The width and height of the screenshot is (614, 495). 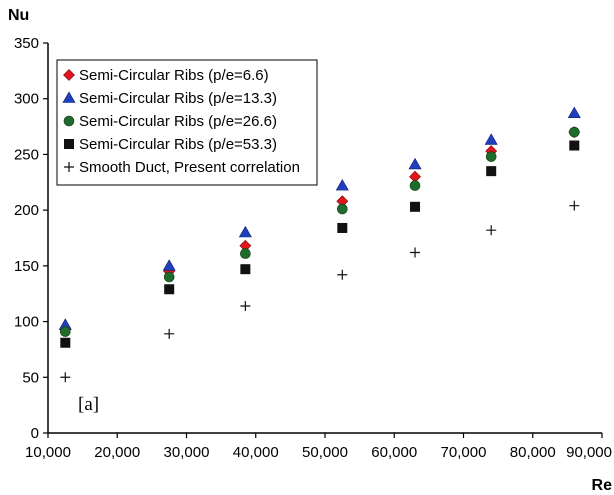 I want to click on legend-label: Semi-Circular Ribs (p/e=53.3), so click(x=178, y=144).